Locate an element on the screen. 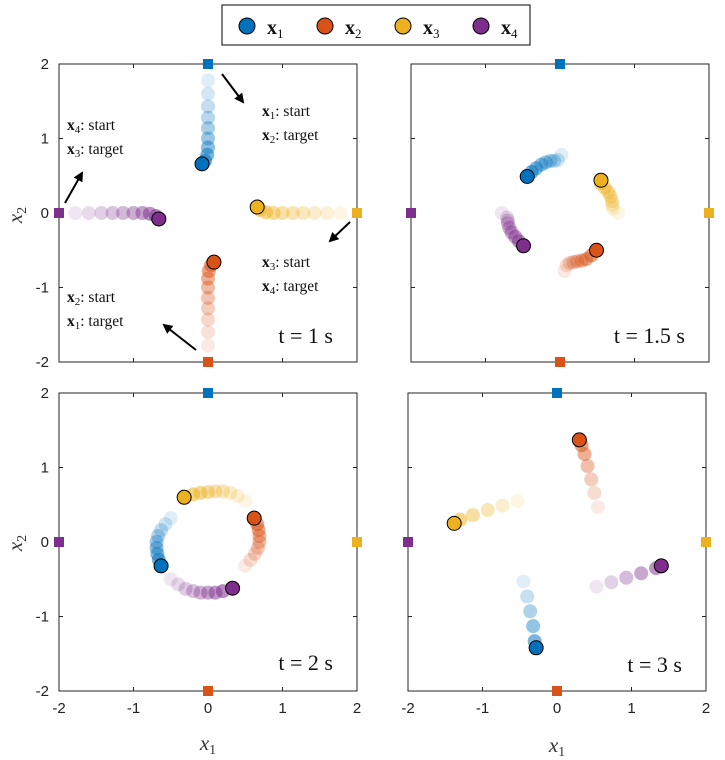  legend-entry-x1: x1 is located at coordinates (261, 29).